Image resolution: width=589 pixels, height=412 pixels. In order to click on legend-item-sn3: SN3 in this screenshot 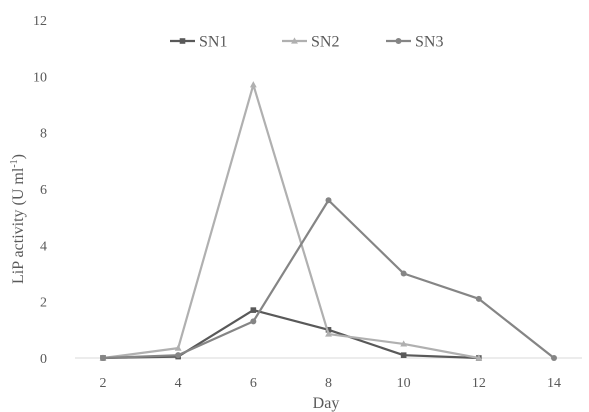, I will do `click(414, 42)`.